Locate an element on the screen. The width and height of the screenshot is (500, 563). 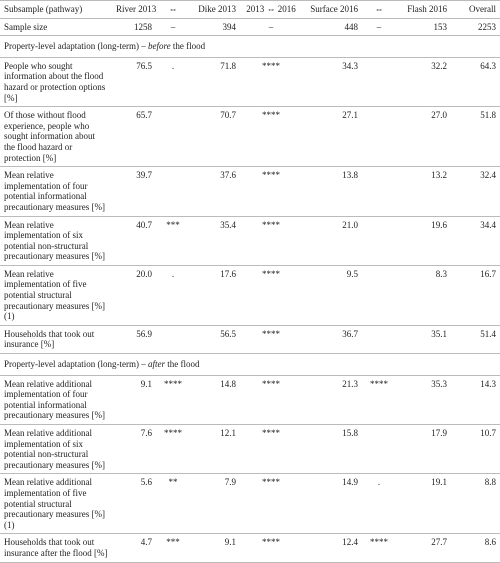
value-cell: 36.7 is located at coordinates (350, 333).